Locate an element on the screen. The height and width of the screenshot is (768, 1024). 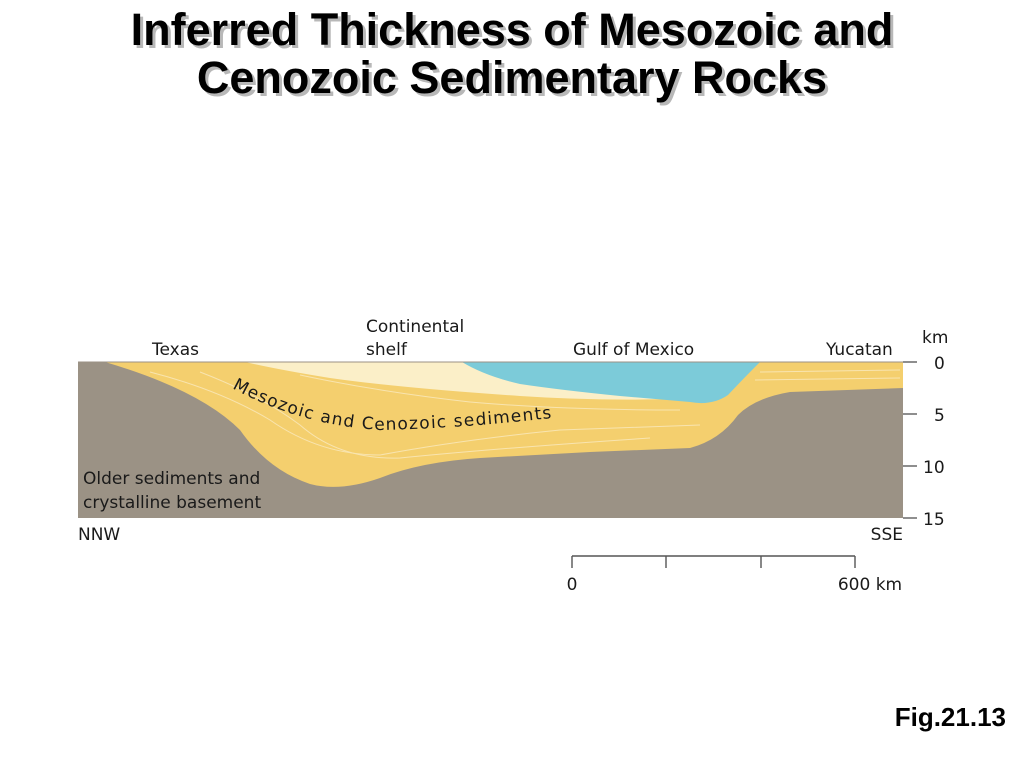
label-sse: SSE is located at coordinates (887, 535).